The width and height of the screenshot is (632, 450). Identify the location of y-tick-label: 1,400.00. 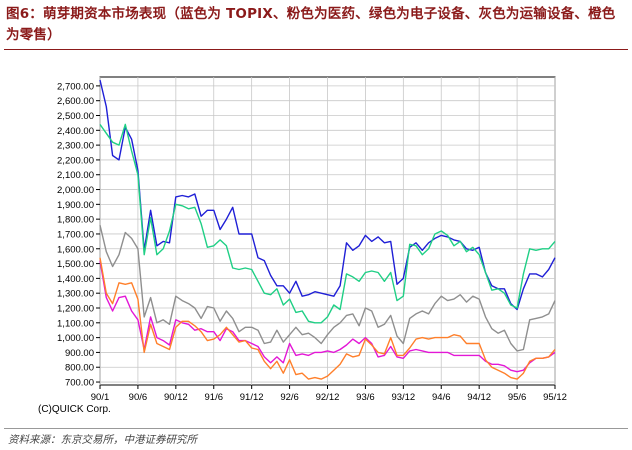
(75, 279).